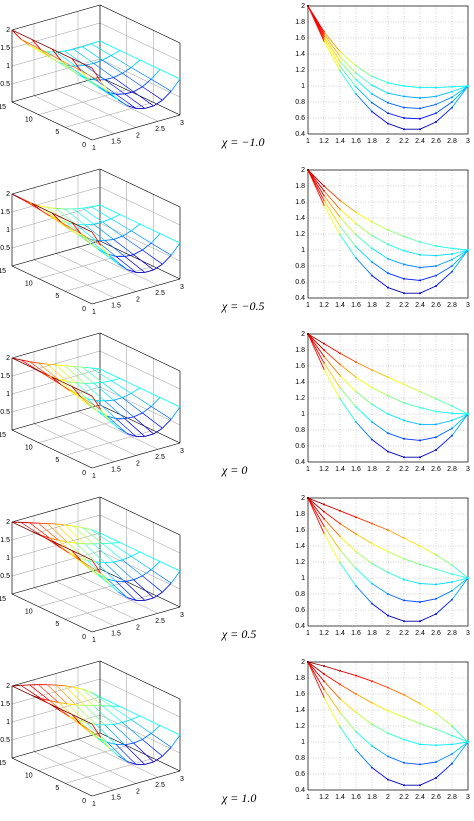 This screenshot has width=474, height=821. What do you see at coordinates (468, 305) in the screenshot?
I see `x-tick-label: 3` at bounding box center [468, 305].